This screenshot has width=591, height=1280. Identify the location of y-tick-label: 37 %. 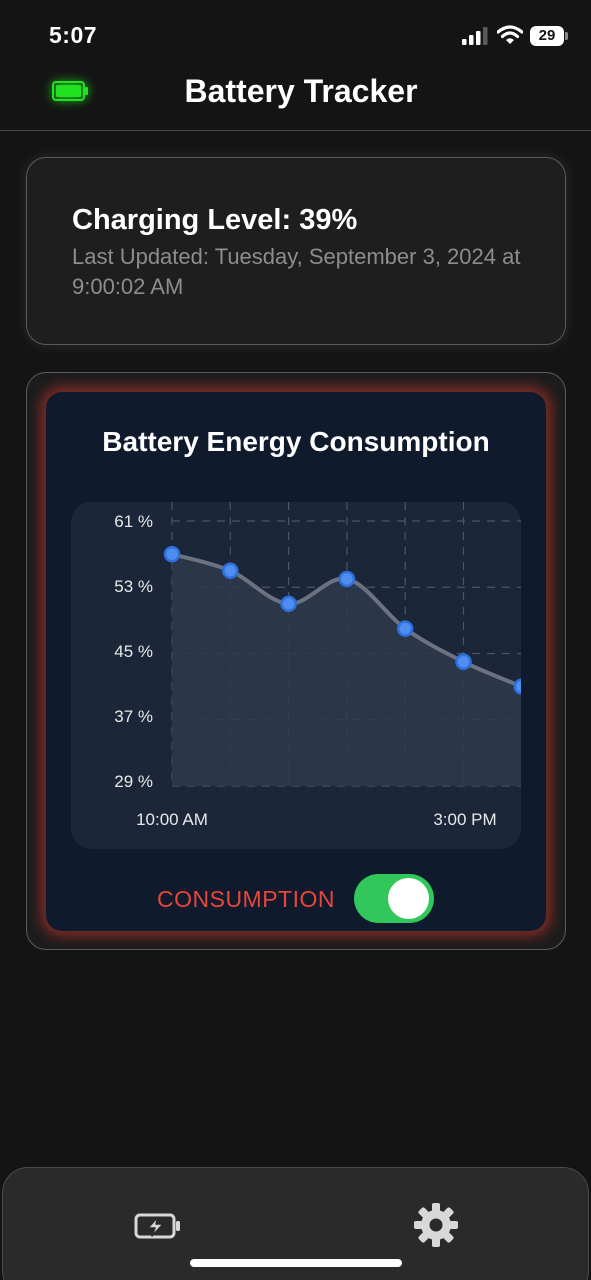
(133, 716).